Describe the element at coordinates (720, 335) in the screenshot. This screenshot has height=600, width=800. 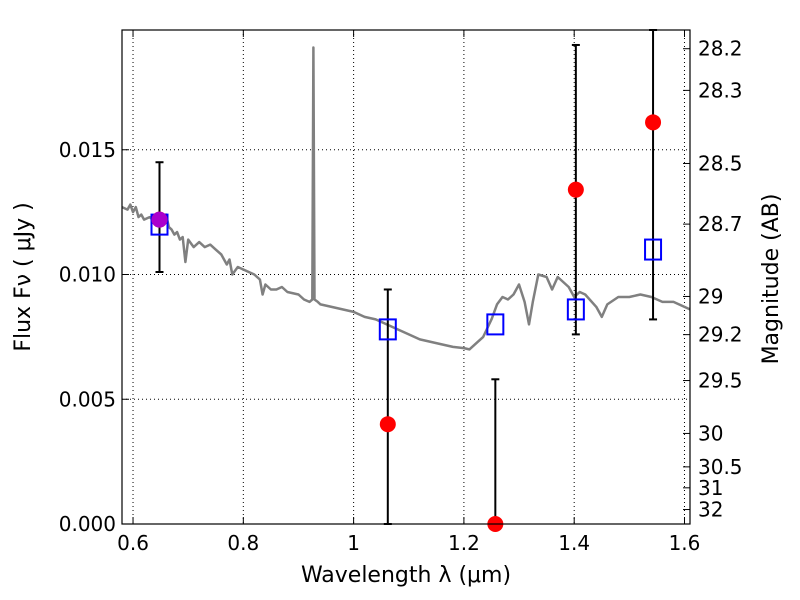
I see `mag-tick-label: 29.2` at that location.